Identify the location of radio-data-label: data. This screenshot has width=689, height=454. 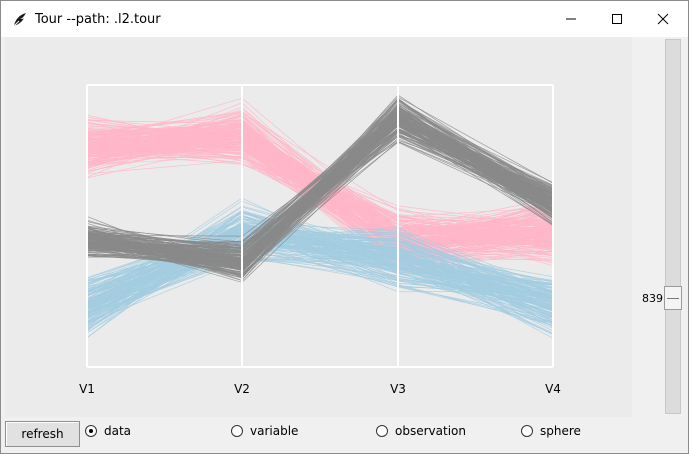
(118, 431).